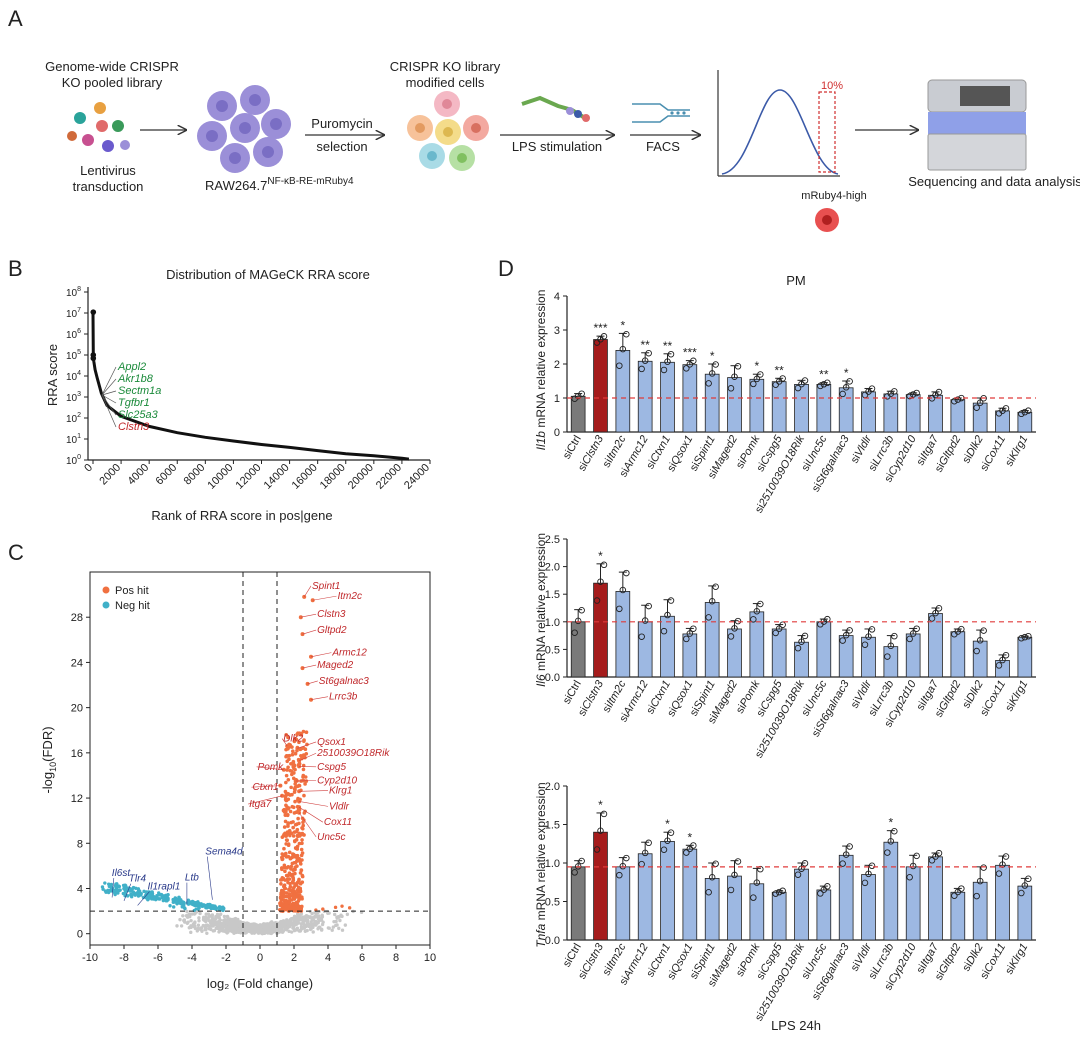 Image resolution: width=1080 pixels, height=1042 pixels. What do you see at coordinates (448, 131) in the screenshot?
I see `modified-cells-icon` at bounding box center [448, 131].